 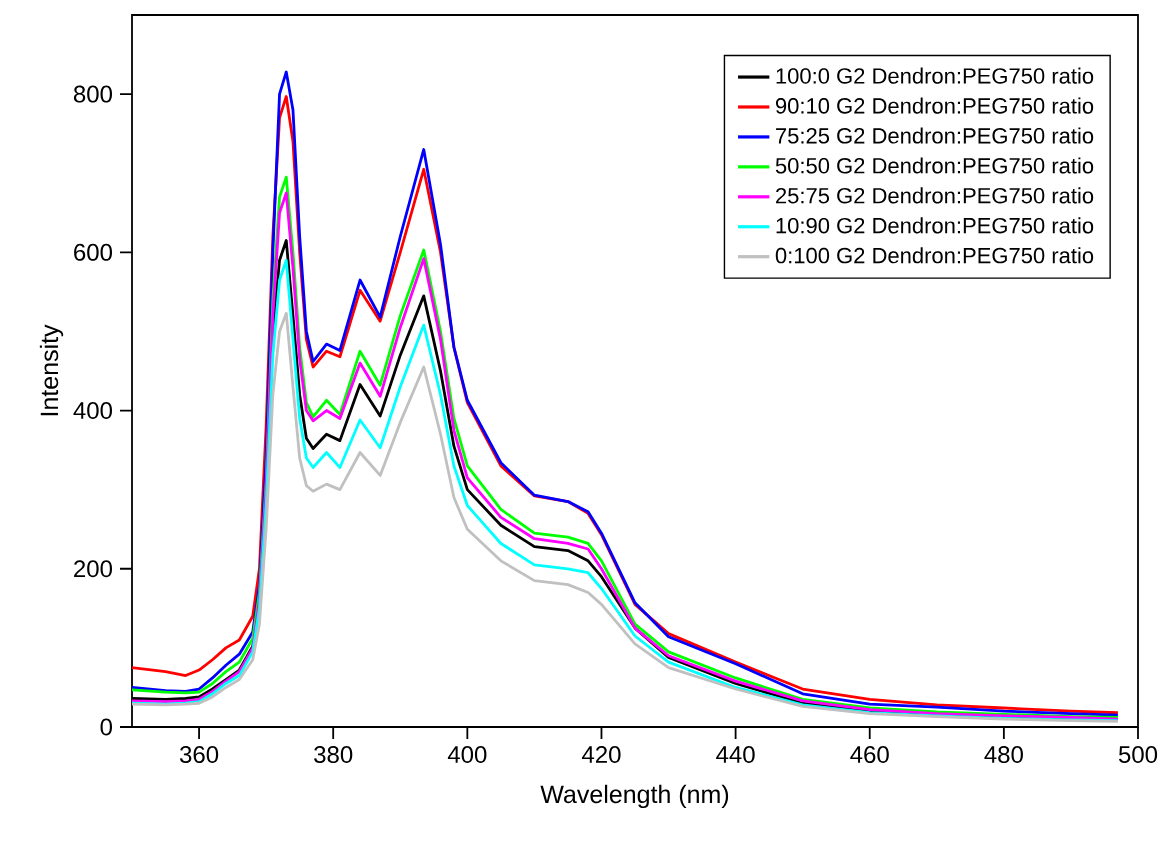 I want to click on legend-label: 10:90 G2 Dendron:PEG750 ratio, so click(x=935, y=225).